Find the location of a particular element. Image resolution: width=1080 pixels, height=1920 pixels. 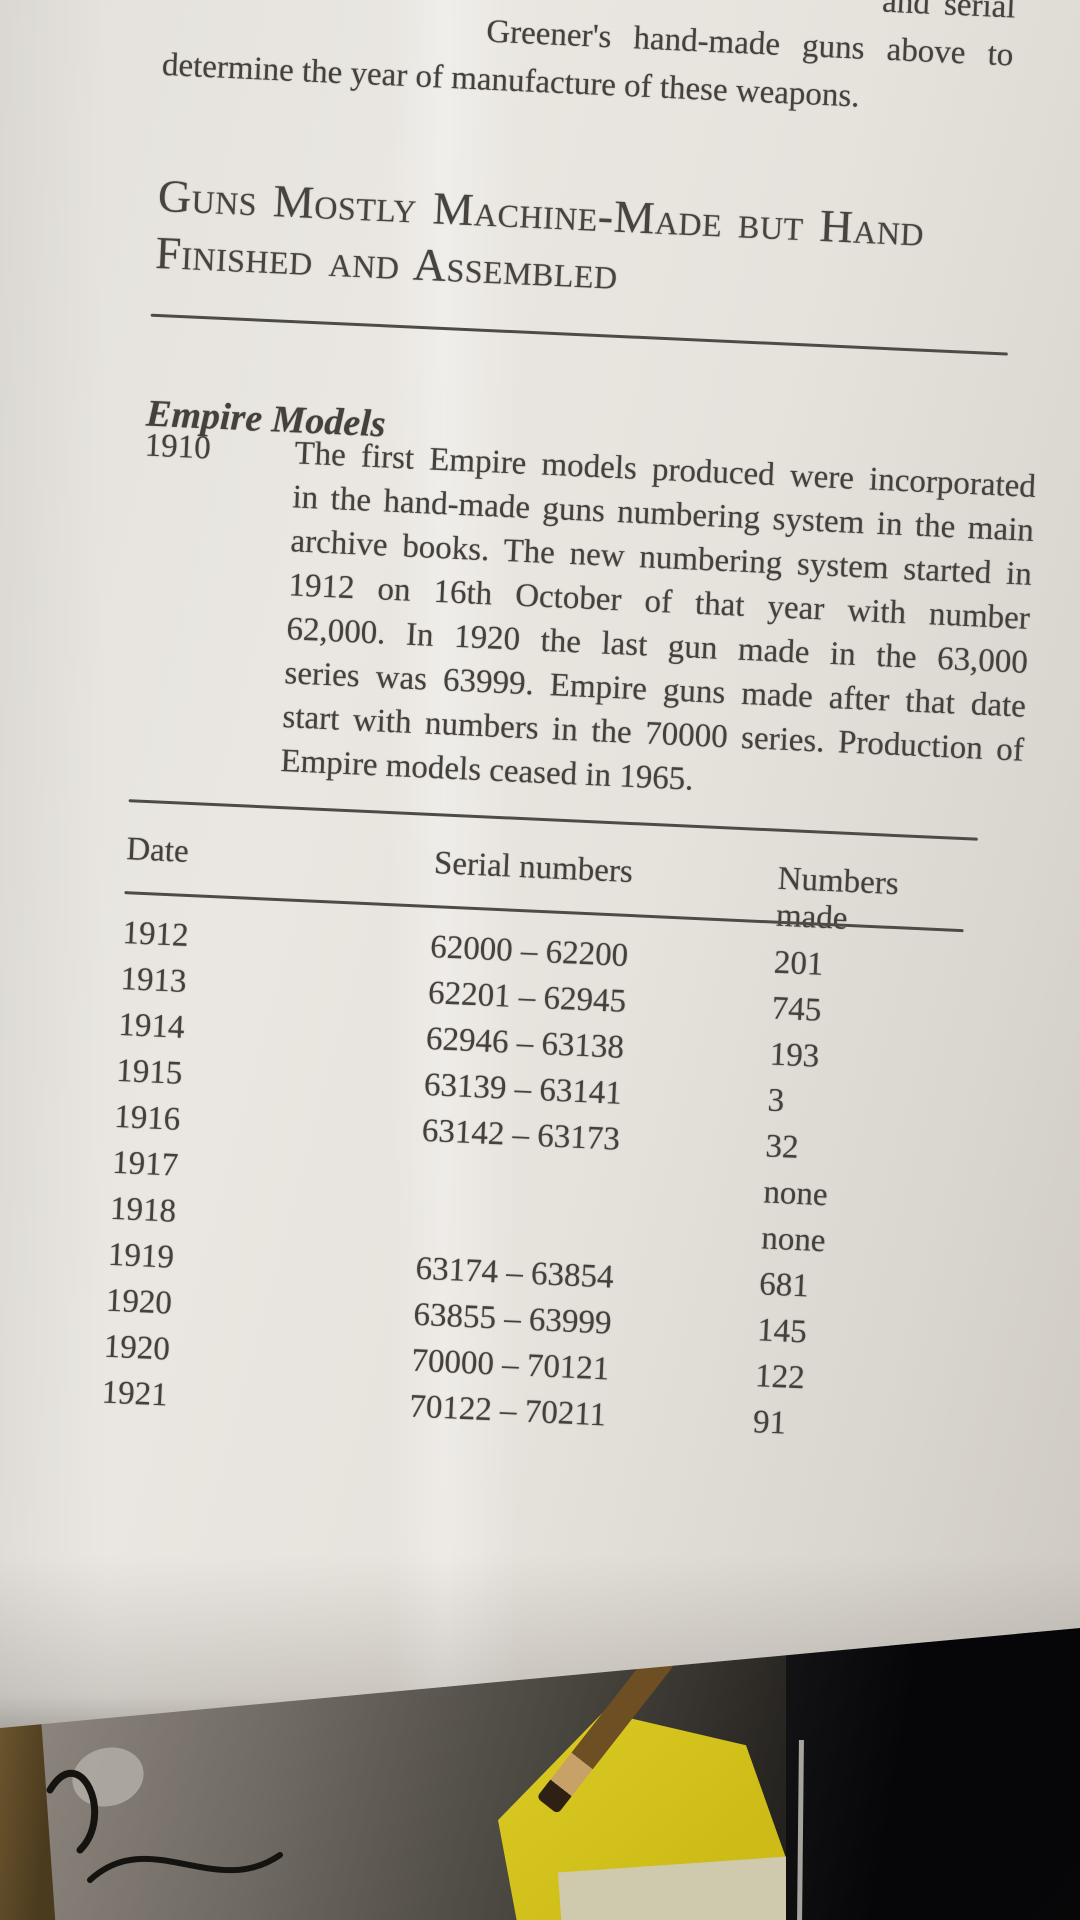

cell-date: 1921 is located at coordinates (134, 1394).